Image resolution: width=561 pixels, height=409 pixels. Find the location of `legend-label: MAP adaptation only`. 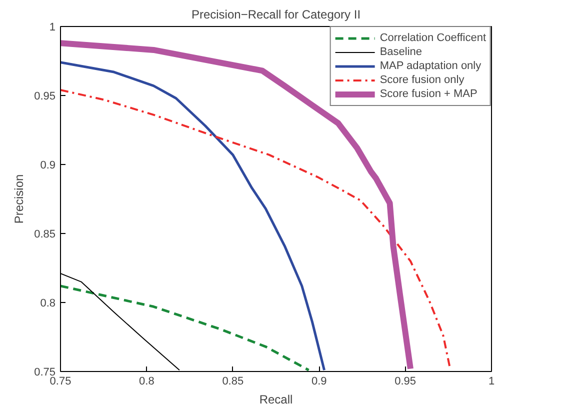

legend-label: MAP adaptation only is located at coordinates (431, 66).